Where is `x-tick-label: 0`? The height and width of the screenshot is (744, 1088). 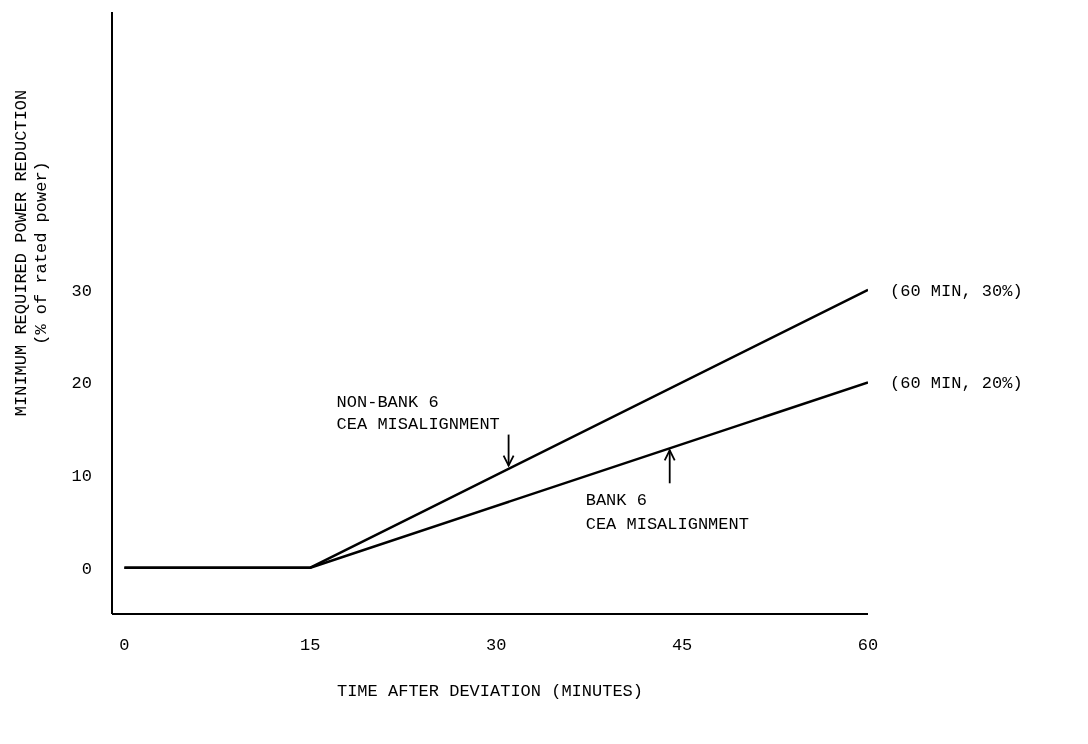 x-tick-label: 0 is located at coordinates (124, 646).